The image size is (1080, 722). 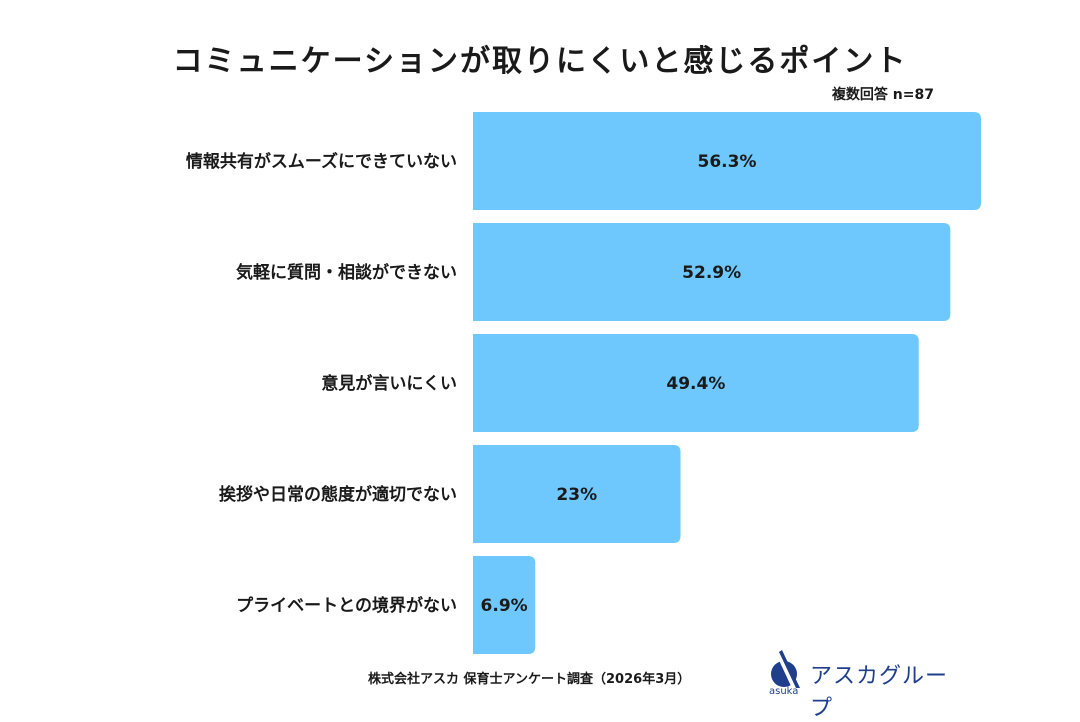 What do you see at coordinates (321, 161) in the screenshot?
I see `category-label-1: 情報共有がスムーズにできていない` at bounding box center [321, 161].